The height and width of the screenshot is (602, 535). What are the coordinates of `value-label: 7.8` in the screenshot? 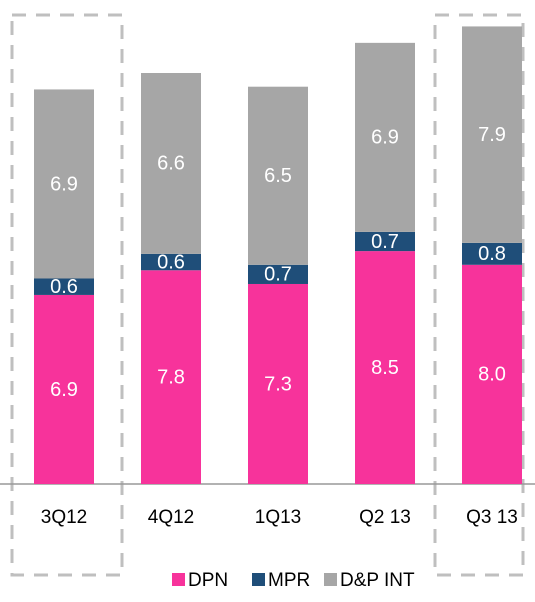 It's located at (171, 377).